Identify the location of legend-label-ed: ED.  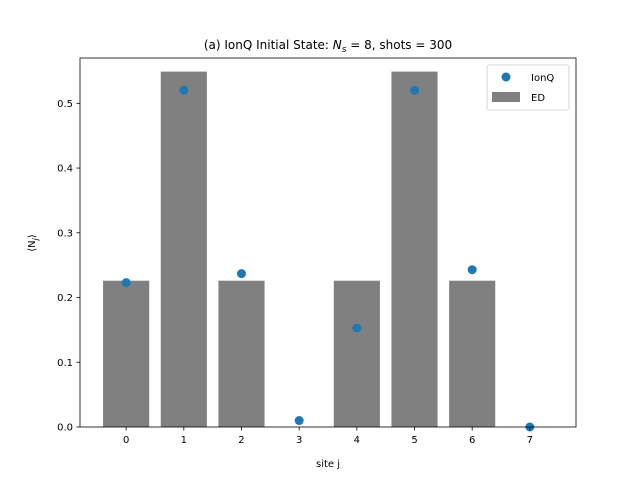
(538, 98).